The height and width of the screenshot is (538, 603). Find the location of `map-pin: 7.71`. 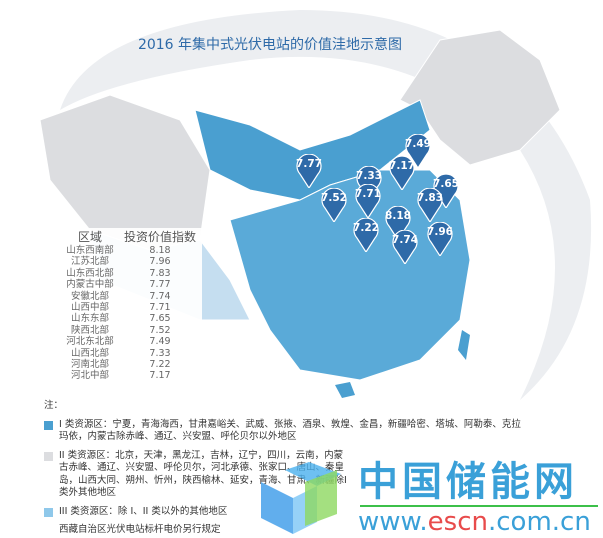

map-pin: 7.71 is located at coordinates (368, 201).